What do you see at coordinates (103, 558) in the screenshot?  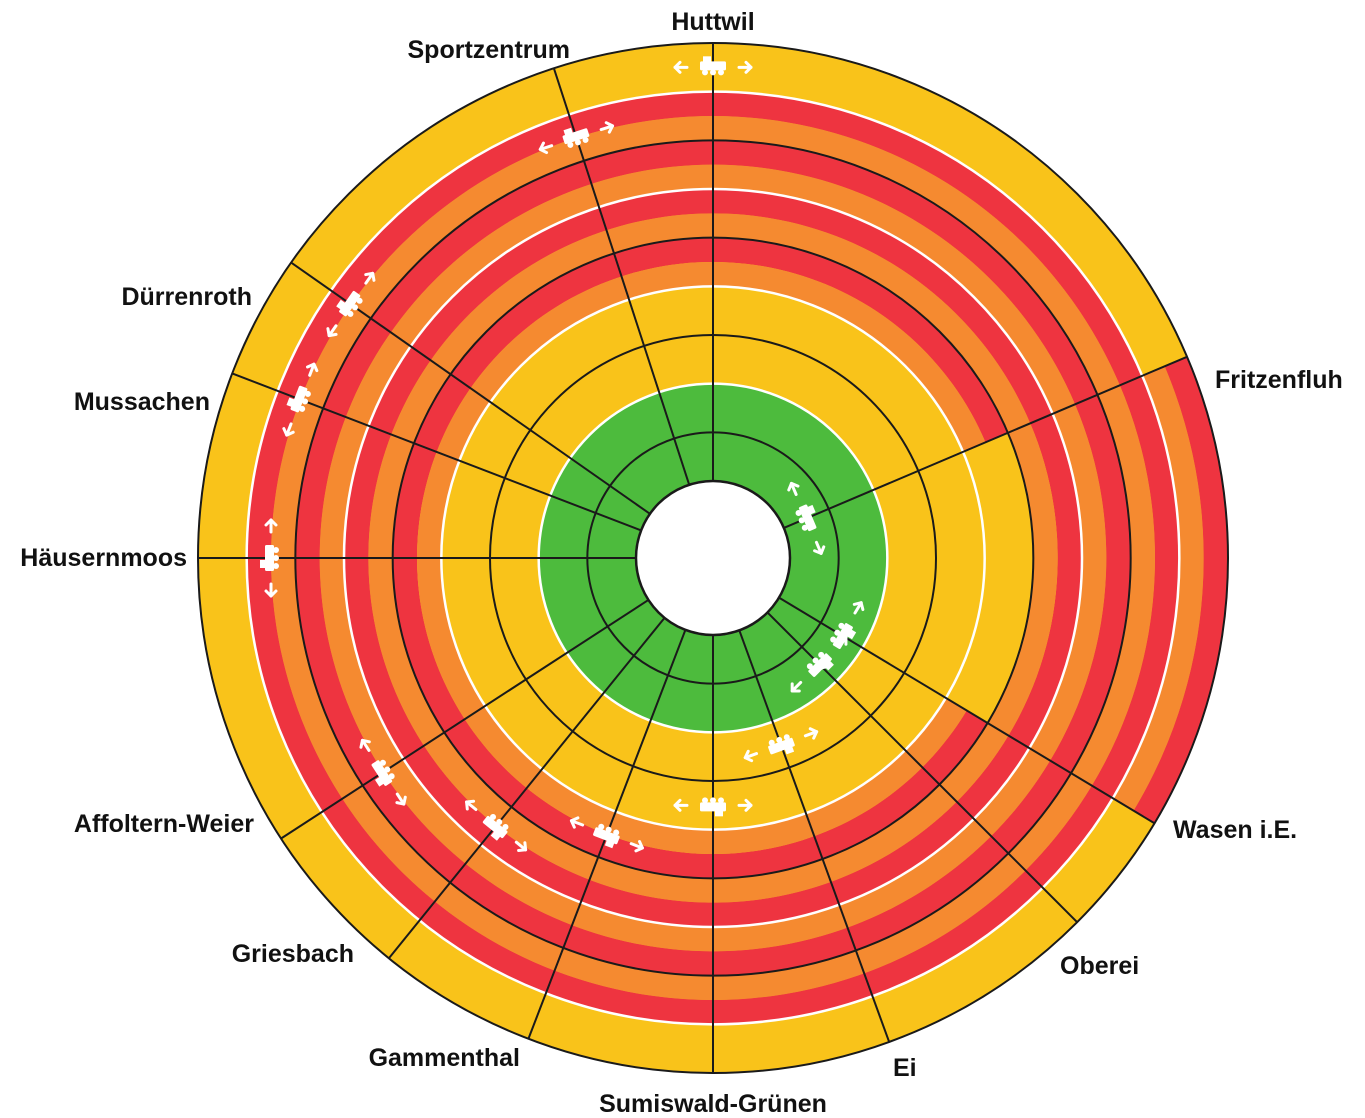 I see `station-label-haeusernmoos: Häusernmoos` at bounding box center [103, 558].